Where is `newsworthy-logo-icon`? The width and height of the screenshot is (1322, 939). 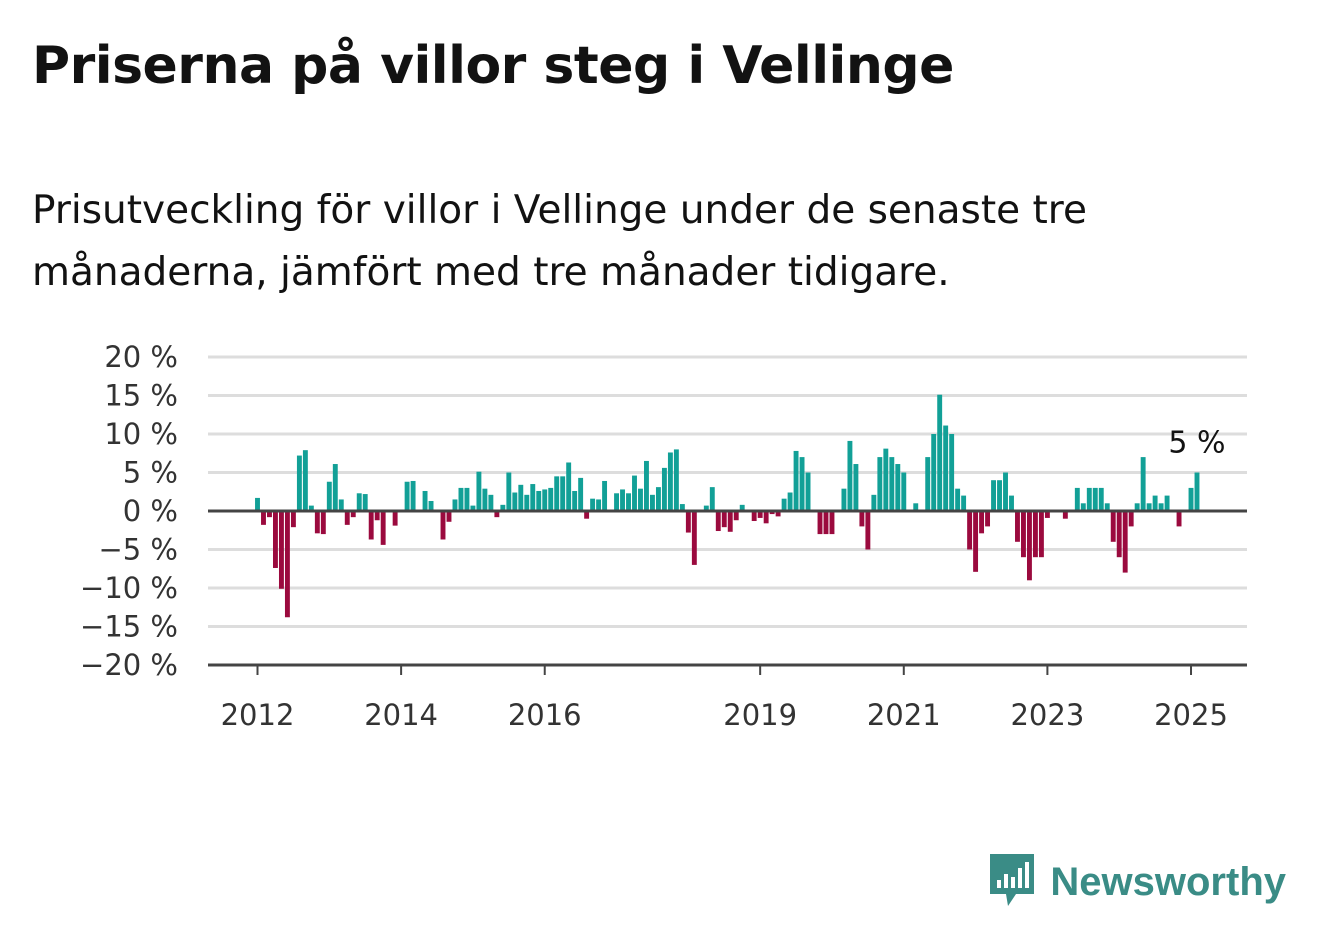
newsworthy-logo-icon is located at coordinates (1012, 882).